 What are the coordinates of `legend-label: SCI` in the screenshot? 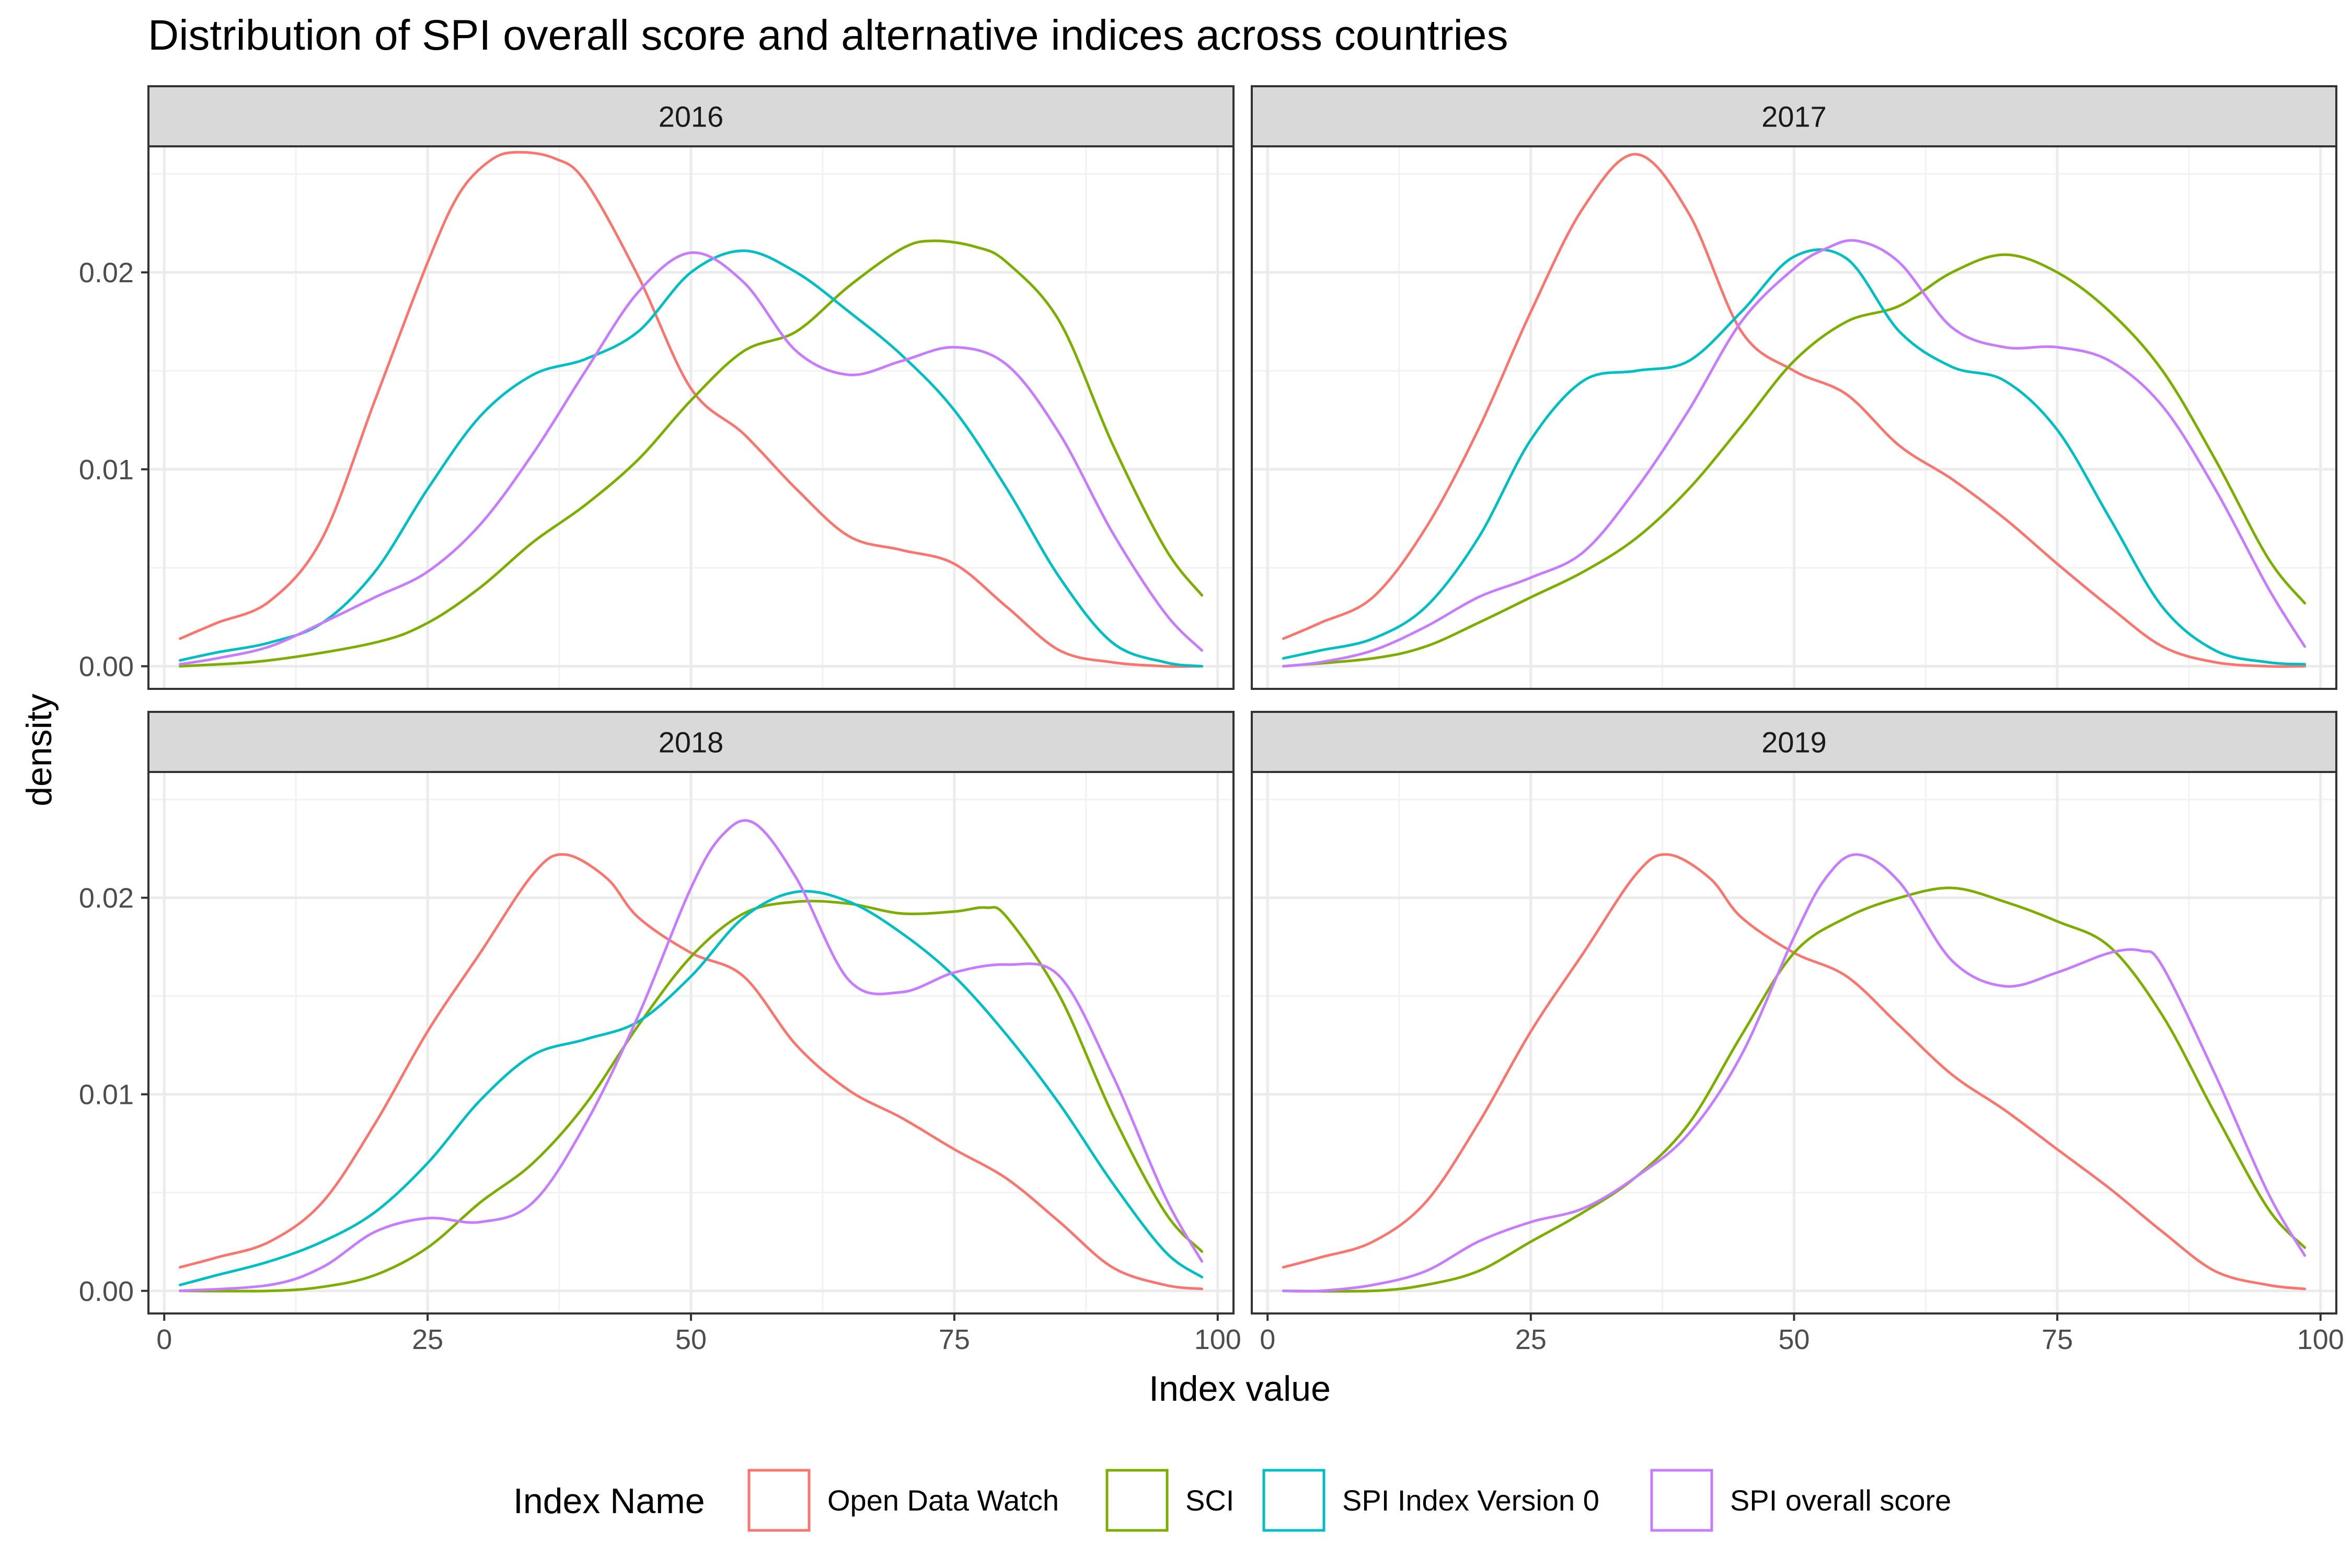 It's located at (1209, 1500).